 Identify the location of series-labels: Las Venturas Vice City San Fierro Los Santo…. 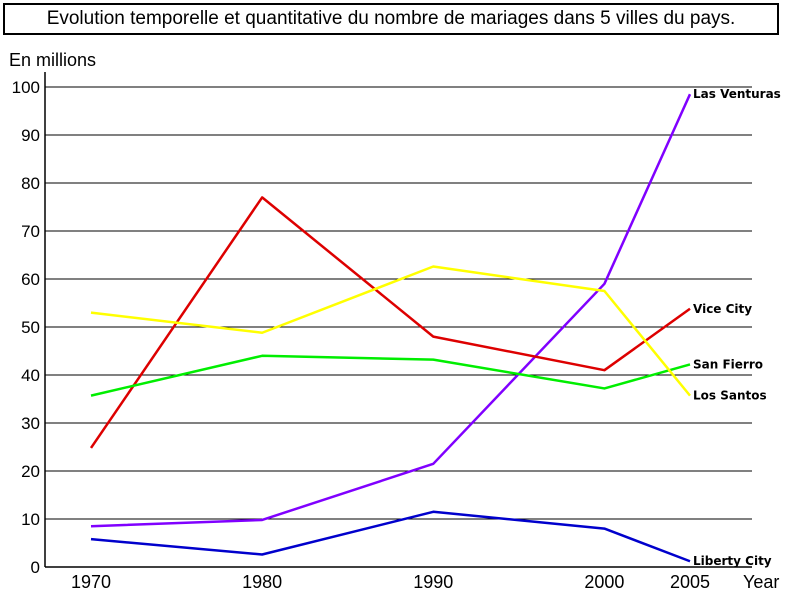
(737, 327).